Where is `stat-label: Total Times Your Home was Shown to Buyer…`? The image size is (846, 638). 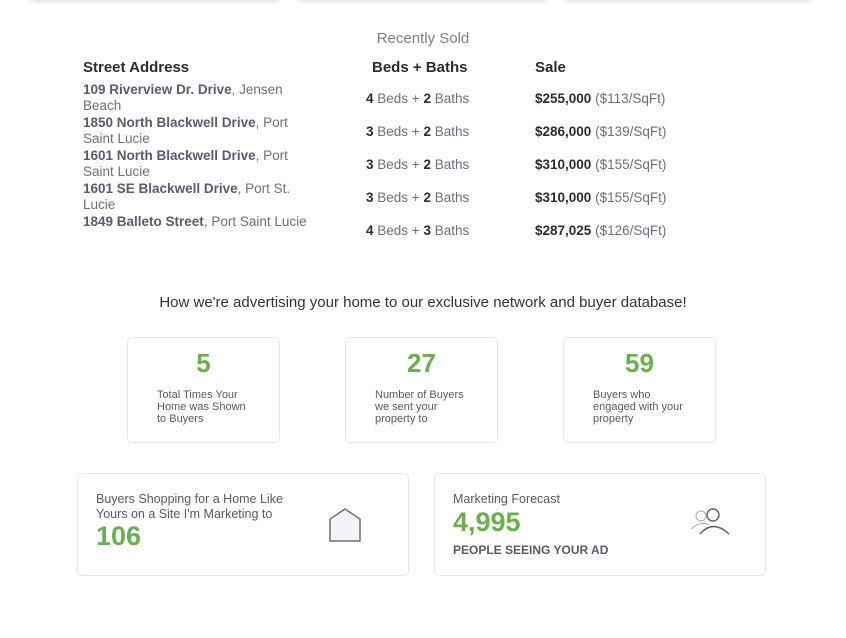 stat-label: Total Times Your Home was Shown to Buyer… is located at coordinates (201, 407).